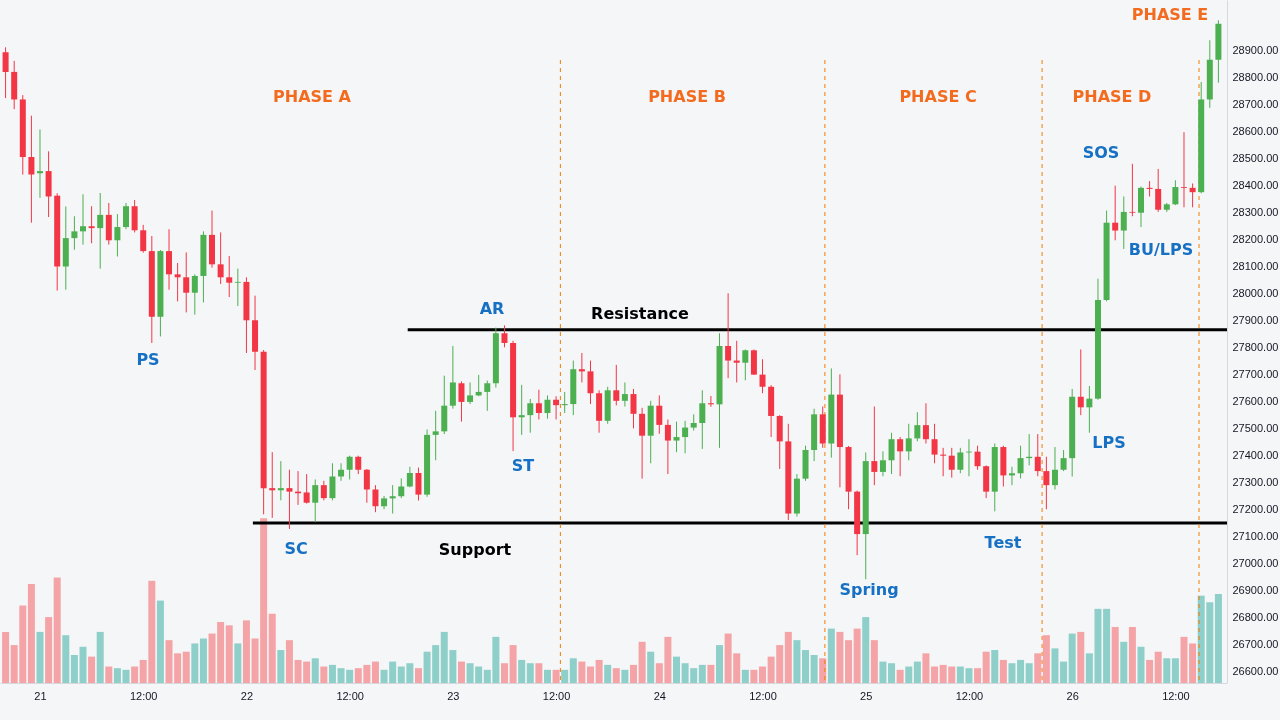 This screenshot has height=720, width=1280. Describe the element at coordinates (475, 549) in the screenshot. I see `annotation: Support` at that location.